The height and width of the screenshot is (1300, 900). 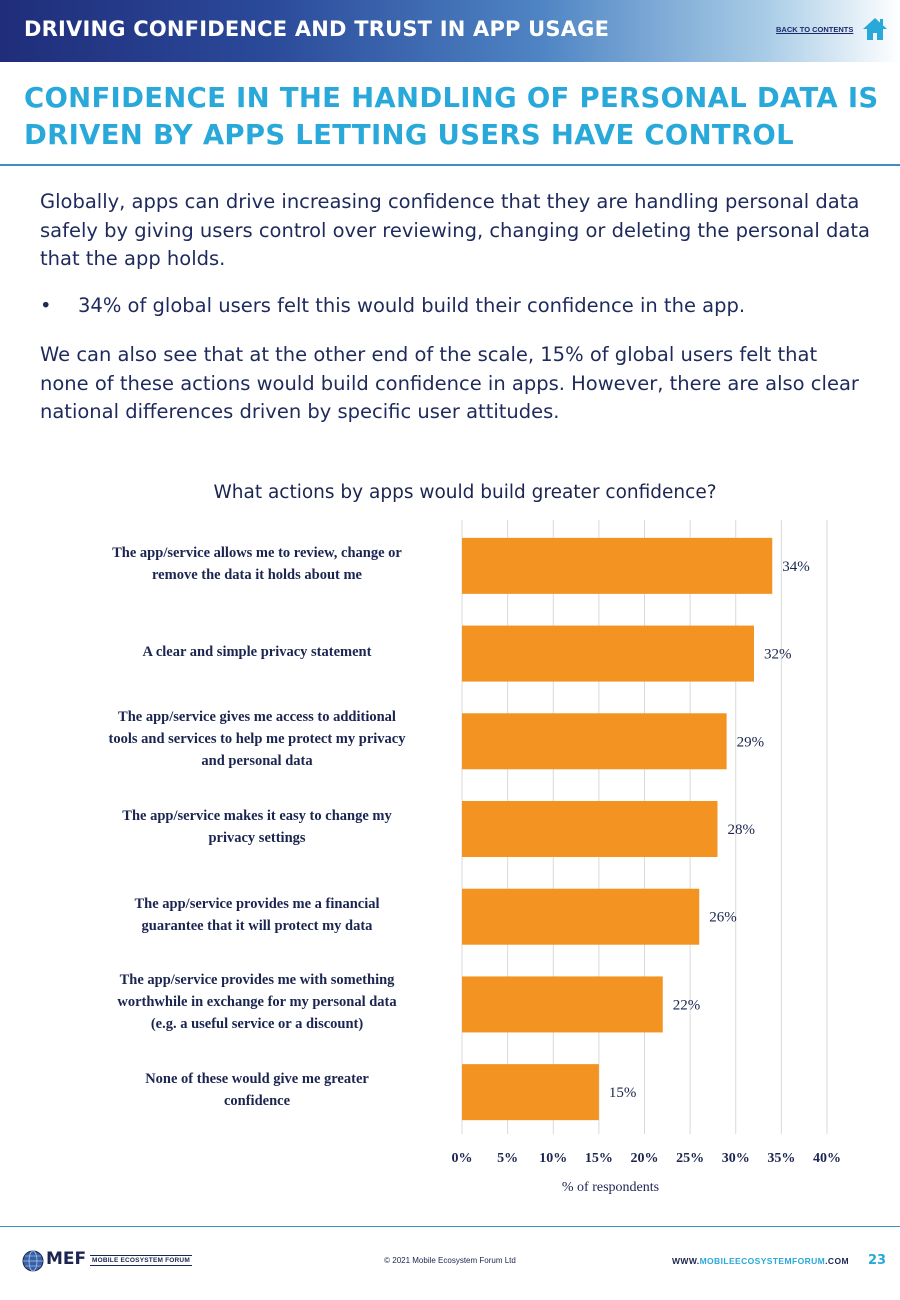 I want to click on home-icon, so click(x=875, y=29).